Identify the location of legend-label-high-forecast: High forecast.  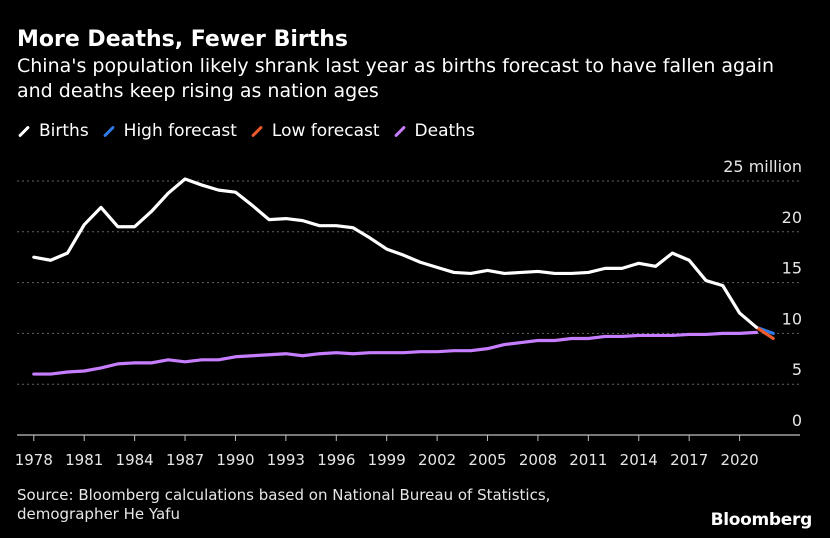
(180, 131).